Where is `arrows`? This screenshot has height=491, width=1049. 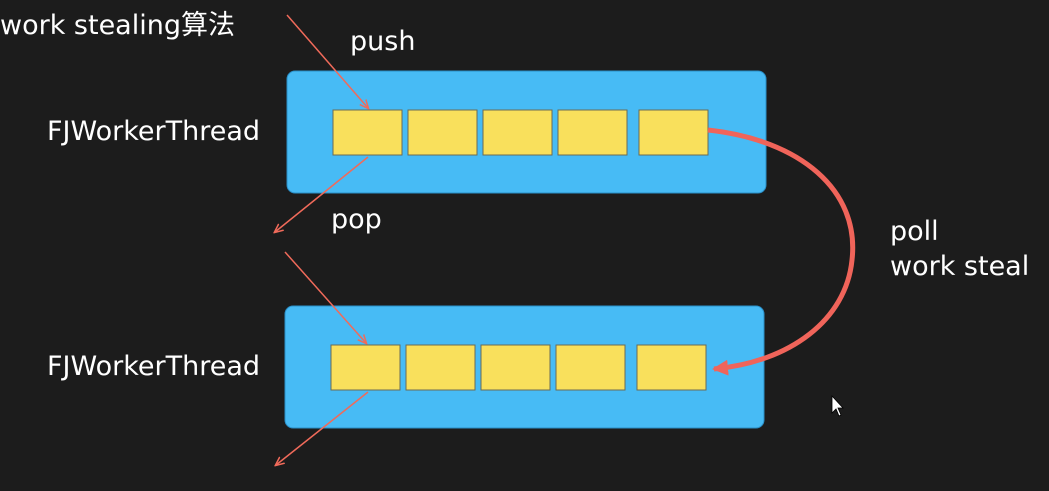
arrows is located at coordinates (322, 239).